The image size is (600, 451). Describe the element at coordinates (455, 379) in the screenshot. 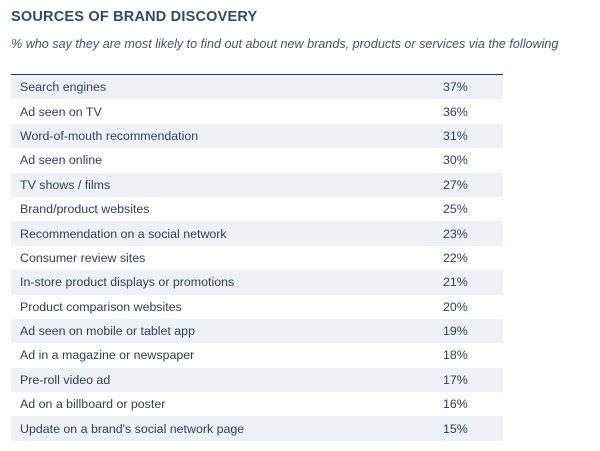

I see `row-value: 17%` at that location.